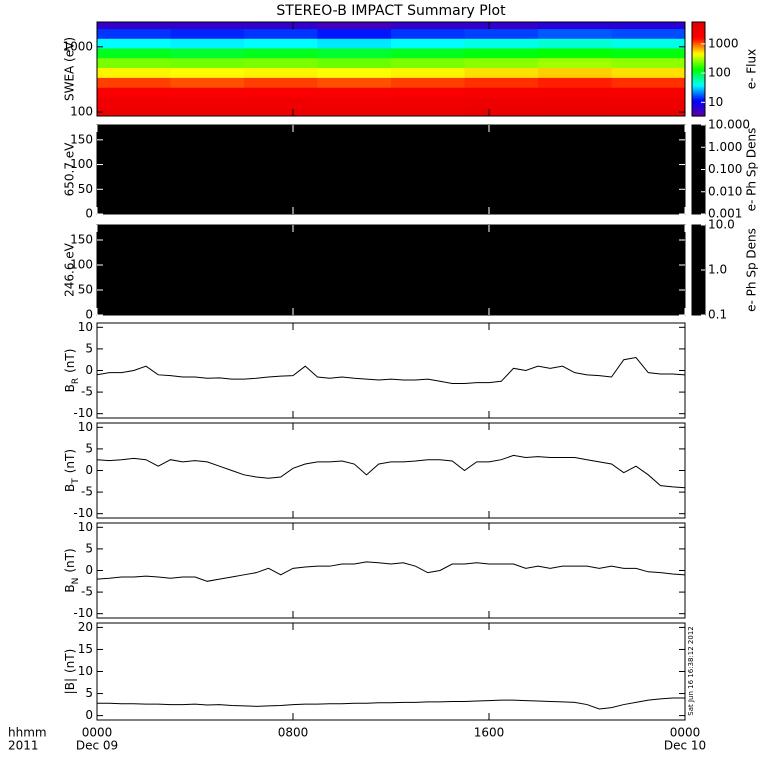 The image size is (780, 780). I want to click on y-axis-label: 246.6 eV, so click(70, 269).